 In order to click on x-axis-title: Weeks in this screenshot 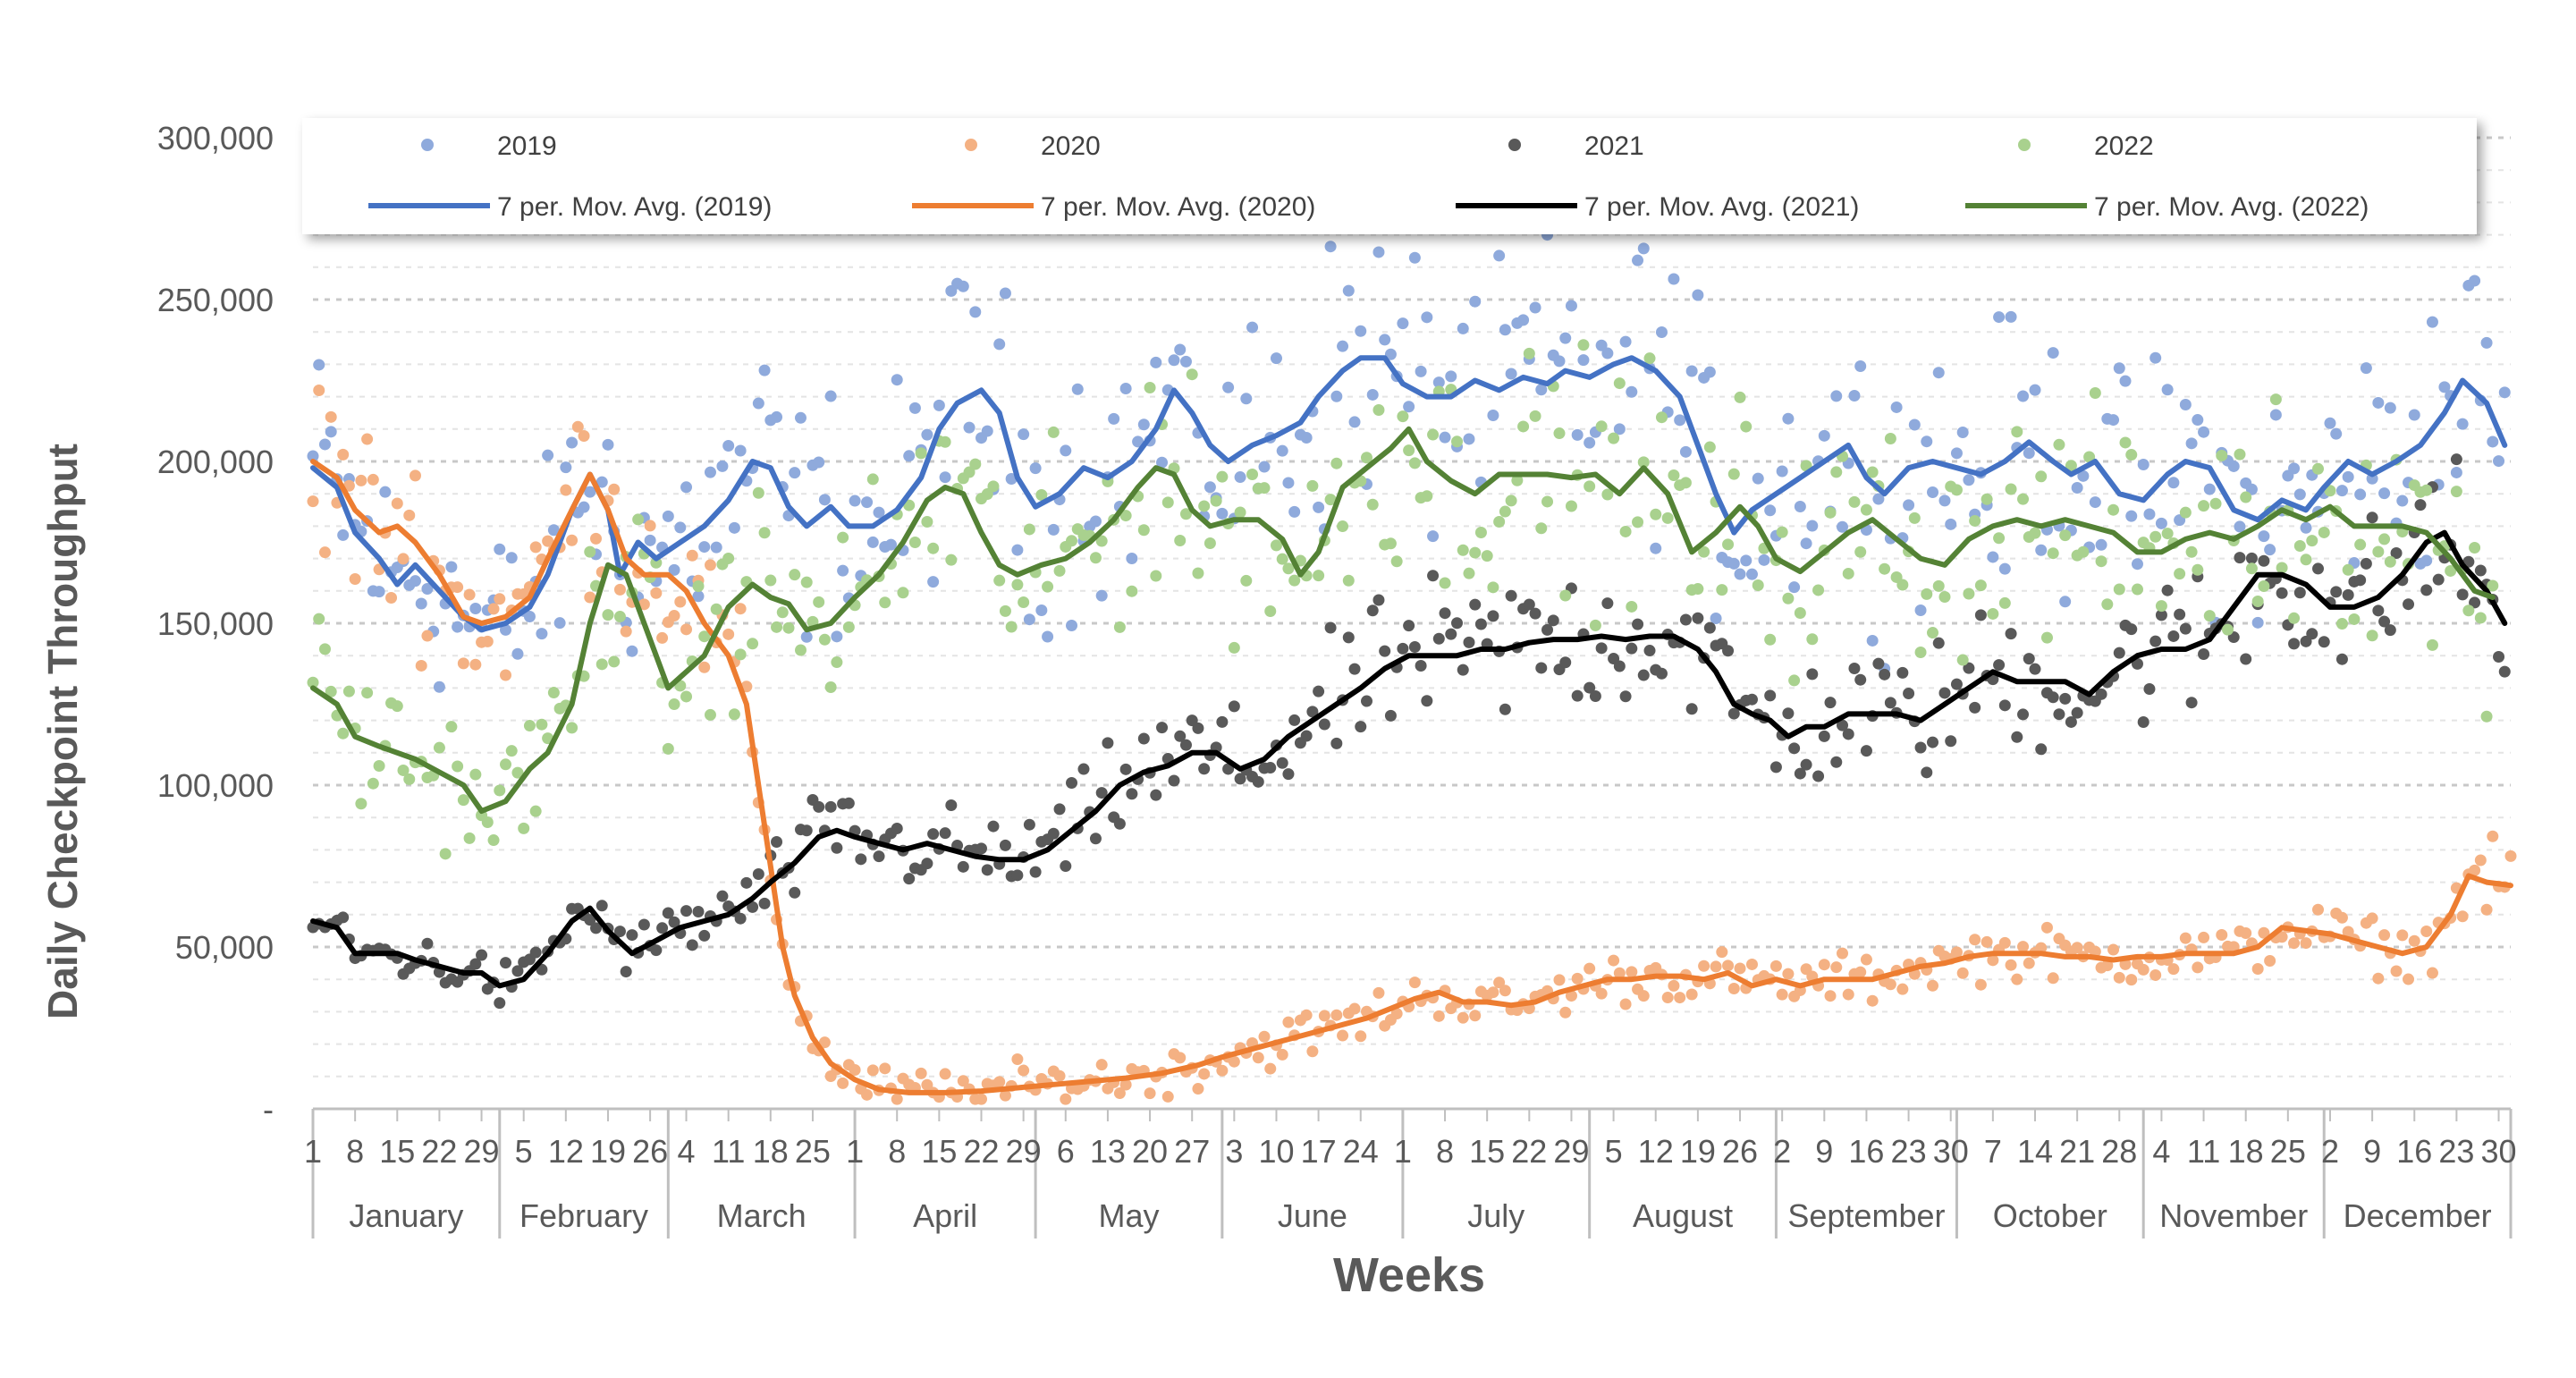, I will do `click(1409, 1275)`.